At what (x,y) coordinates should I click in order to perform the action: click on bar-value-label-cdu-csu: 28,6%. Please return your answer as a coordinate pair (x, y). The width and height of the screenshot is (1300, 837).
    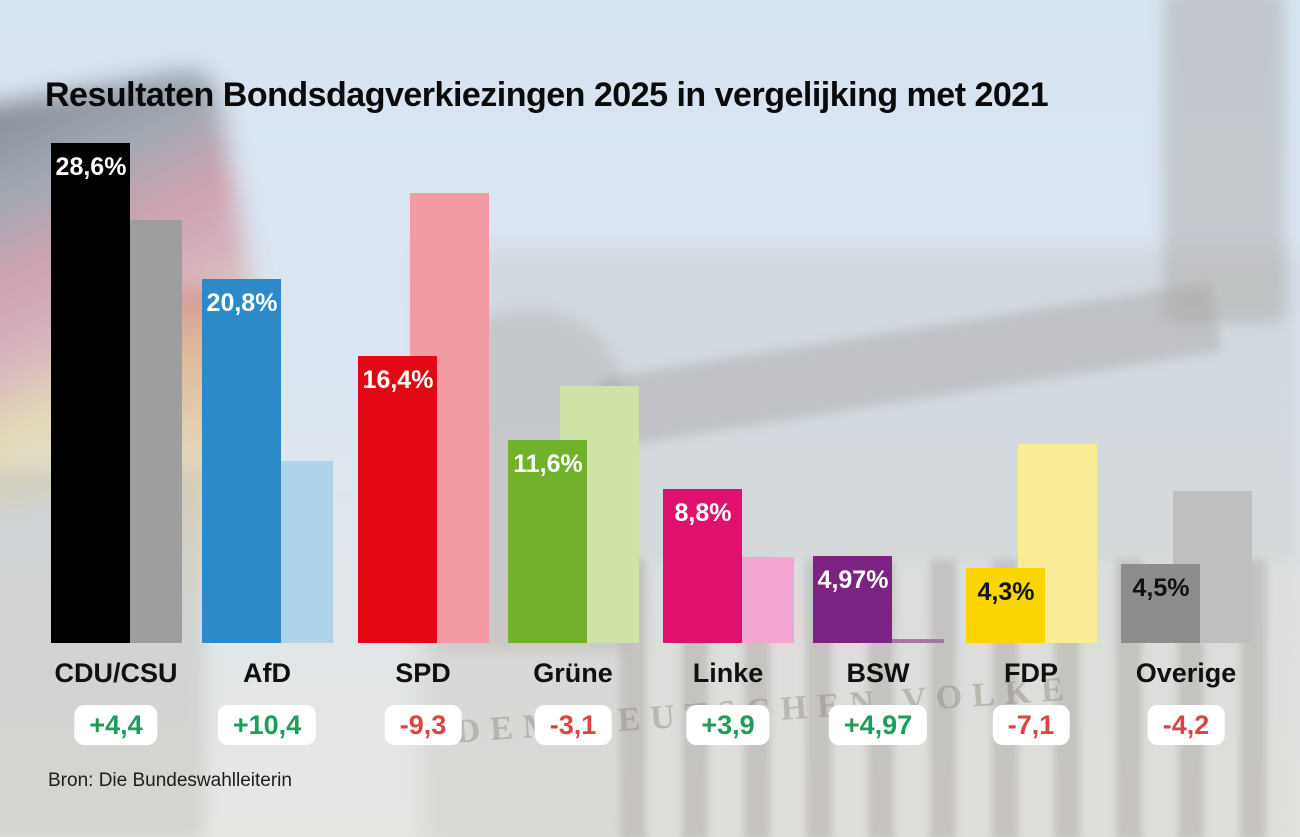
    Looking at the image, I should click on (91, 166).